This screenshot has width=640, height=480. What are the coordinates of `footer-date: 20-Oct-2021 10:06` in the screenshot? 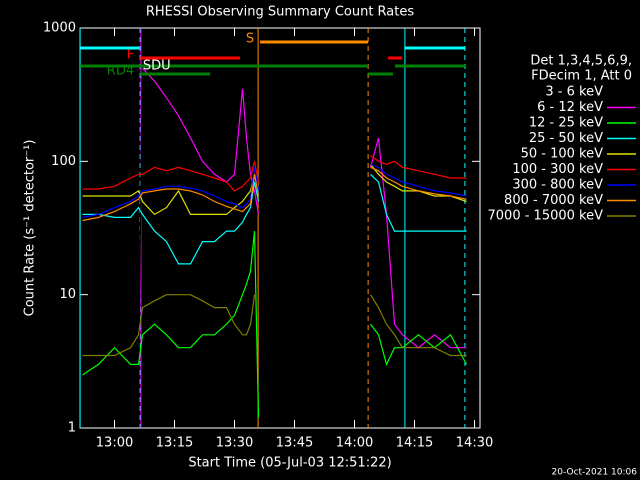 It's located at (595, 473).